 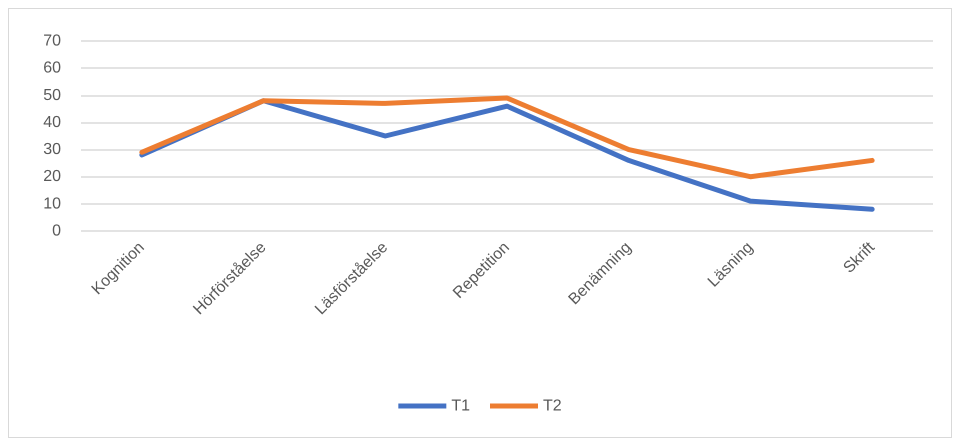 What do you see at coordinates (52, 68) in the screenshot?
I see `y-tick-label: 60` at bounding box center [52, 68].